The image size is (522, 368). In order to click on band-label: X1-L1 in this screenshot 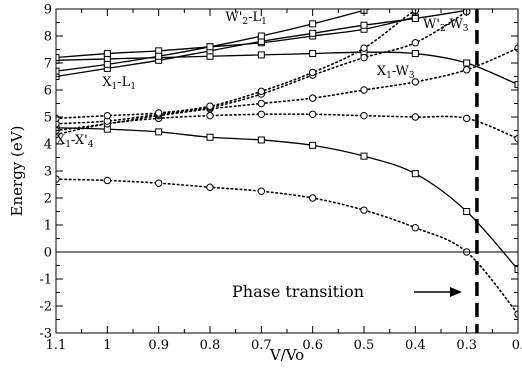, I will do `click(119, 83)`.